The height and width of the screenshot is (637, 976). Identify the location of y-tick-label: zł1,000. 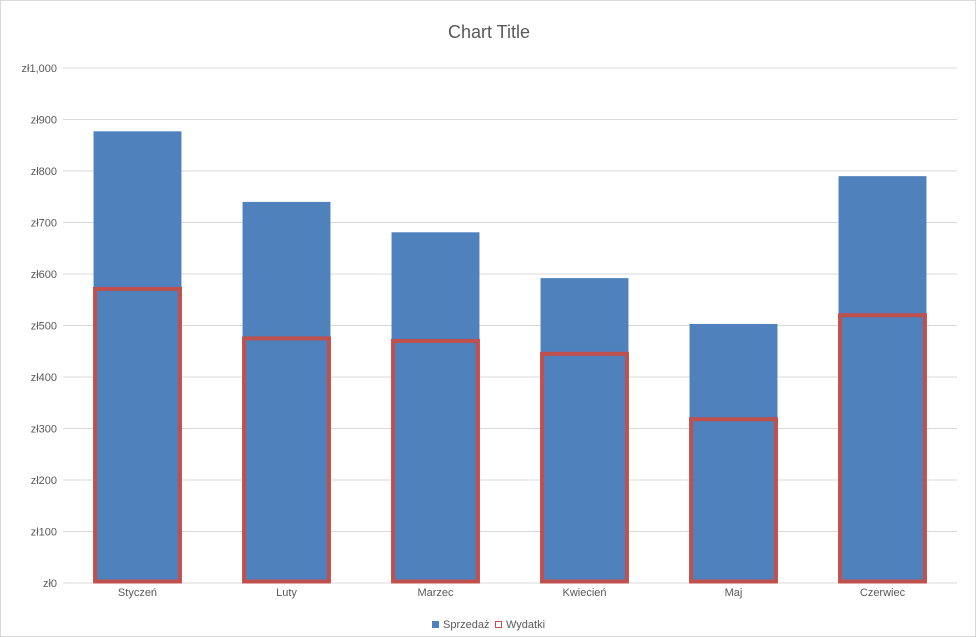
(39, 69).